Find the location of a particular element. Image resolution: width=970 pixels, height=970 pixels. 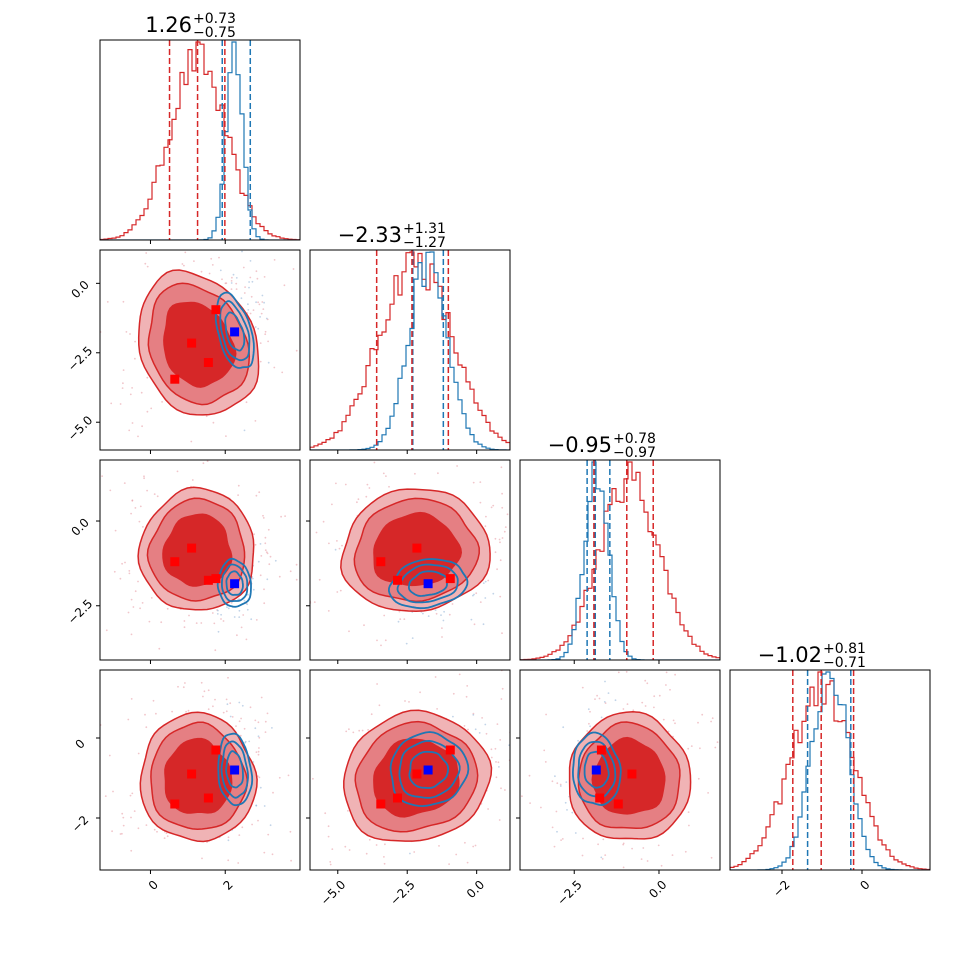

panel-title-3: −1.02 +0.81−0.71 is located at coordinates (812, 656).